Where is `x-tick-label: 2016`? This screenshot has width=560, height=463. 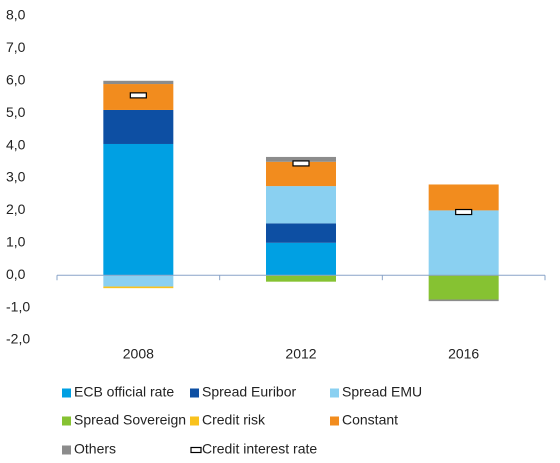 x-tick-label: 2016 is located at coordinates (463, 354).